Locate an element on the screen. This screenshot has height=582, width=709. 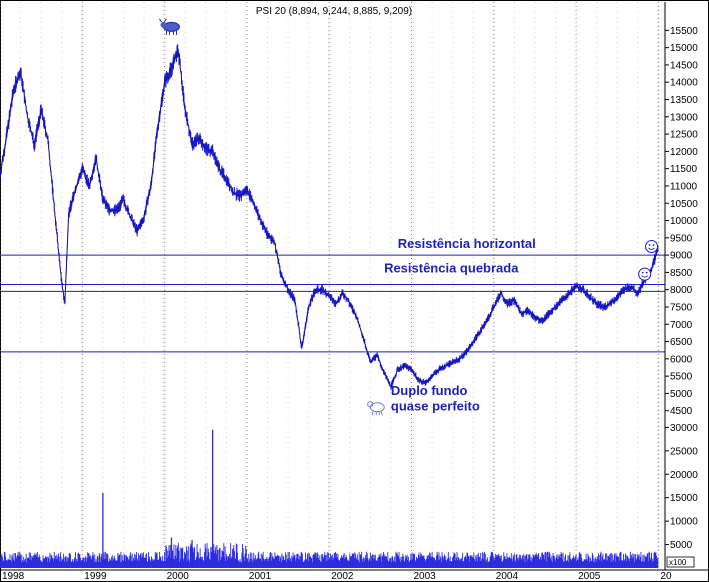
price-tick-label: 13500 is located at coordinates (684, 100).